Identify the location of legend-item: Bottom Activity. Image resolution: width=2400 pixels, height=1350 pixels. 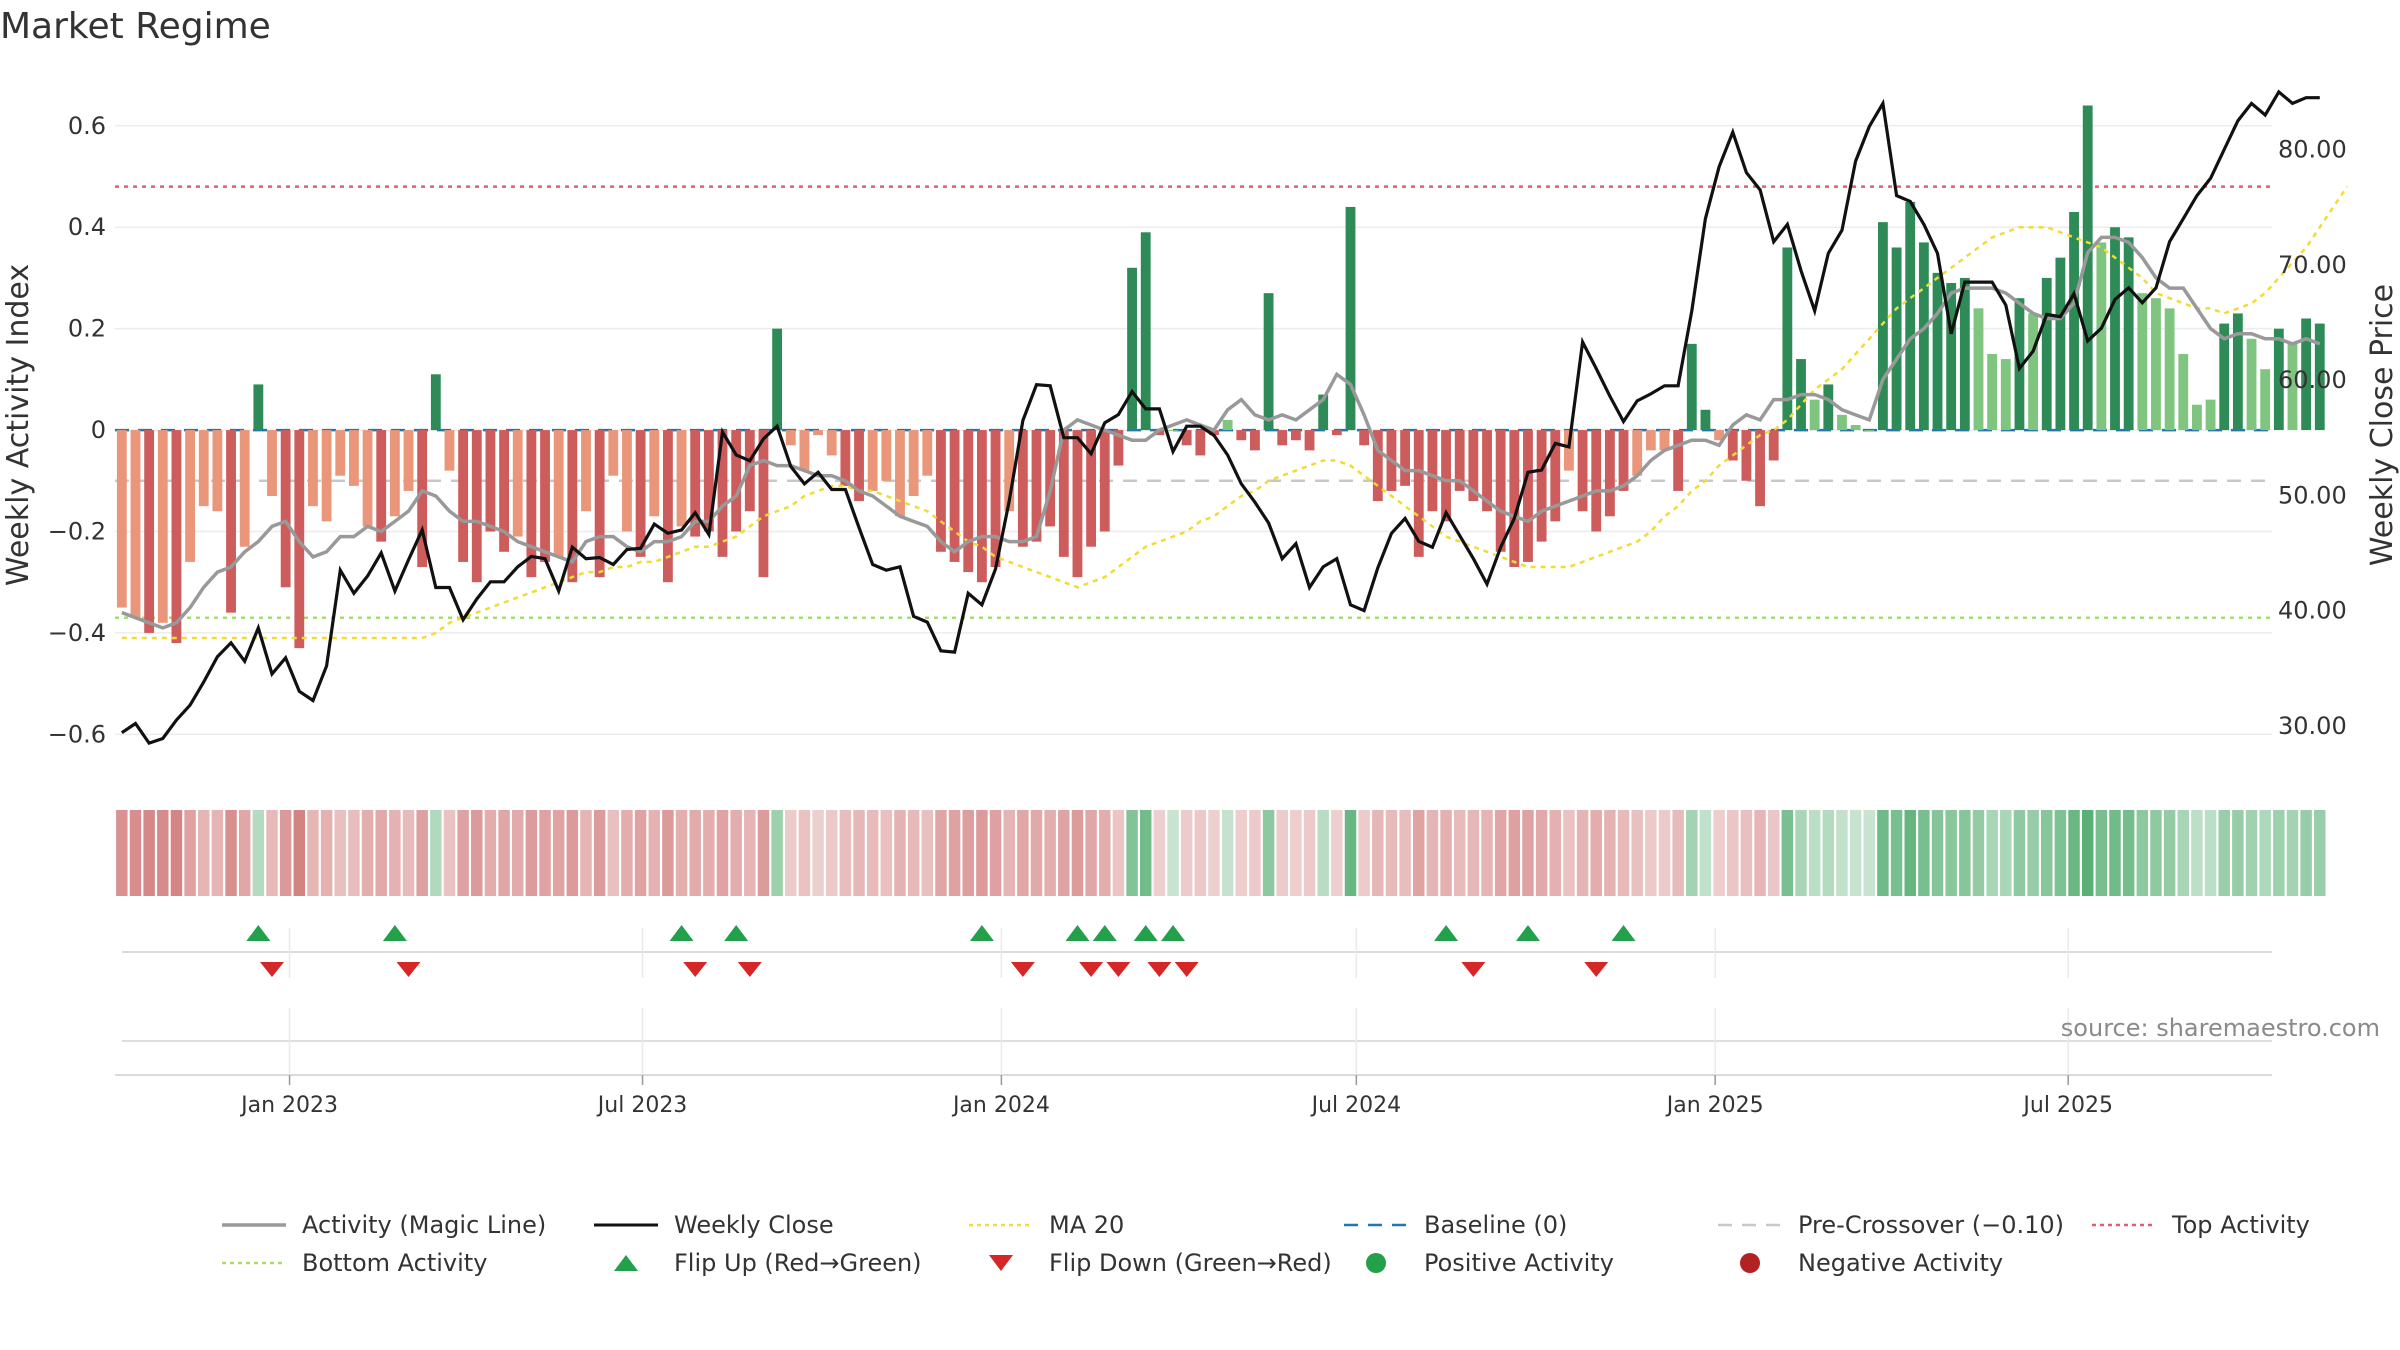
(353, 1263).